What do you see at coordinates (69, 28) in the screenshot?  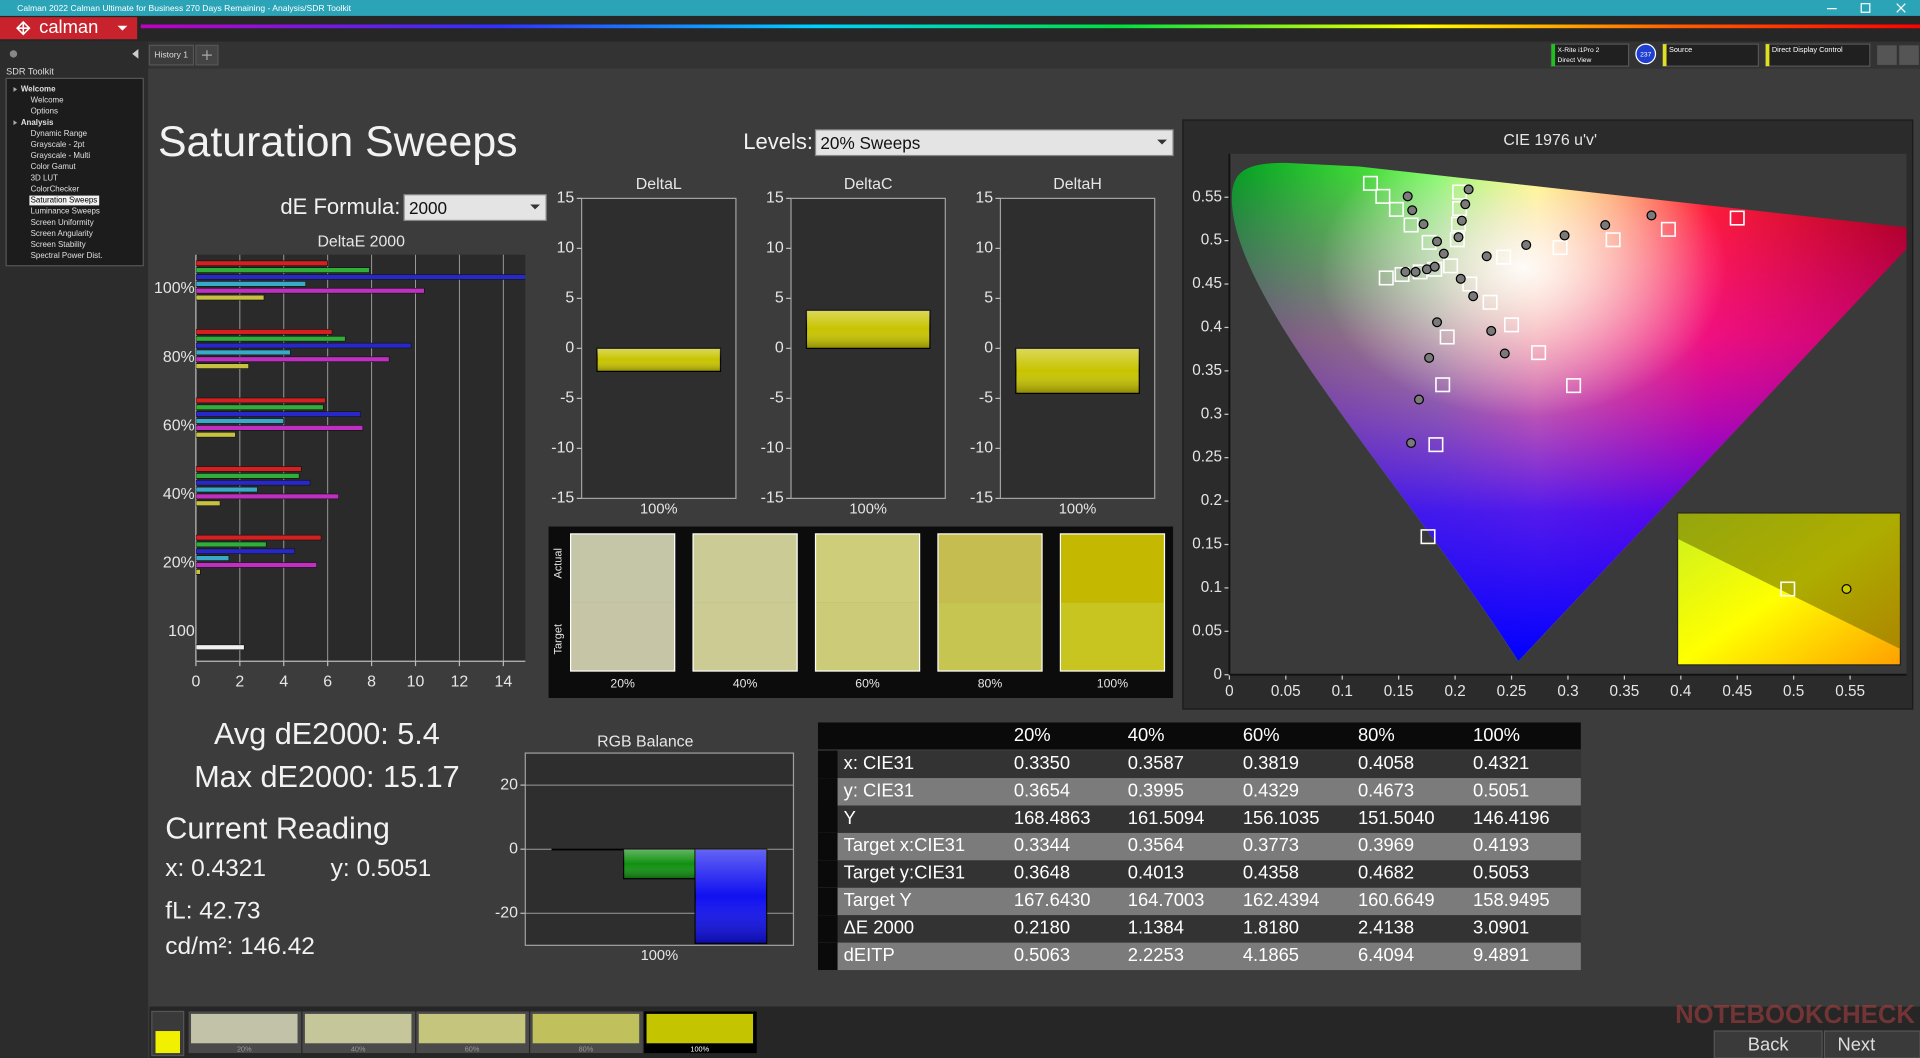 I see `logo-button` at bounding box center [69, 28].